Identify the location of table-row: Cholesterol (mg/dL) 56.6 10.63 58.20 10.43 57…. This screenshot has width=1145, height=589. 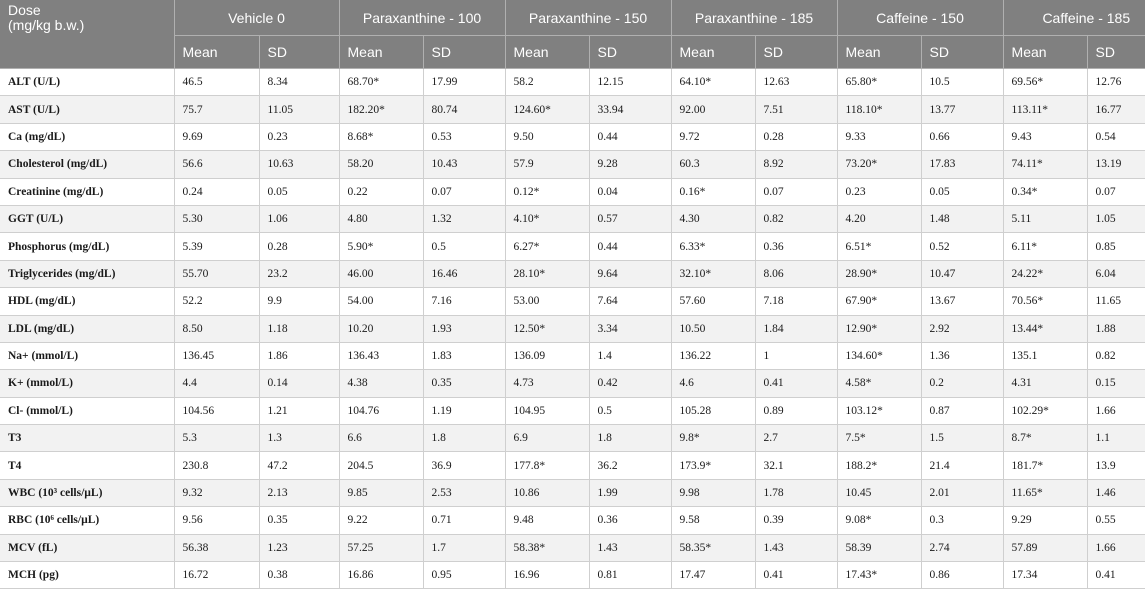
(572, 164).